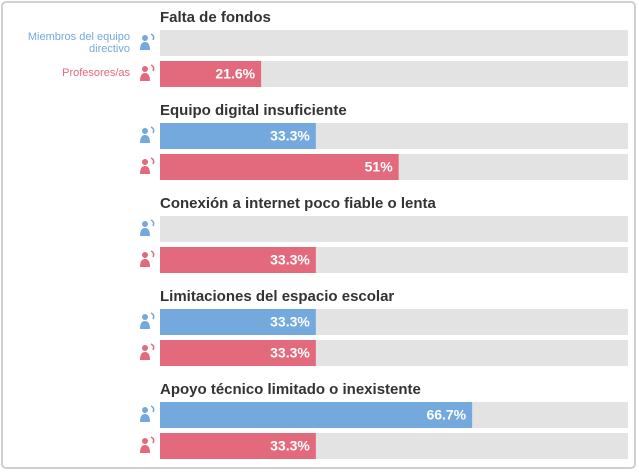 The width and height of the screenshot is (639, 472). What do you see at coordinates (253, 110) in the screenshot?
I see `group-title: Equipo digital insuficiente` at bounding box center [253, 110].